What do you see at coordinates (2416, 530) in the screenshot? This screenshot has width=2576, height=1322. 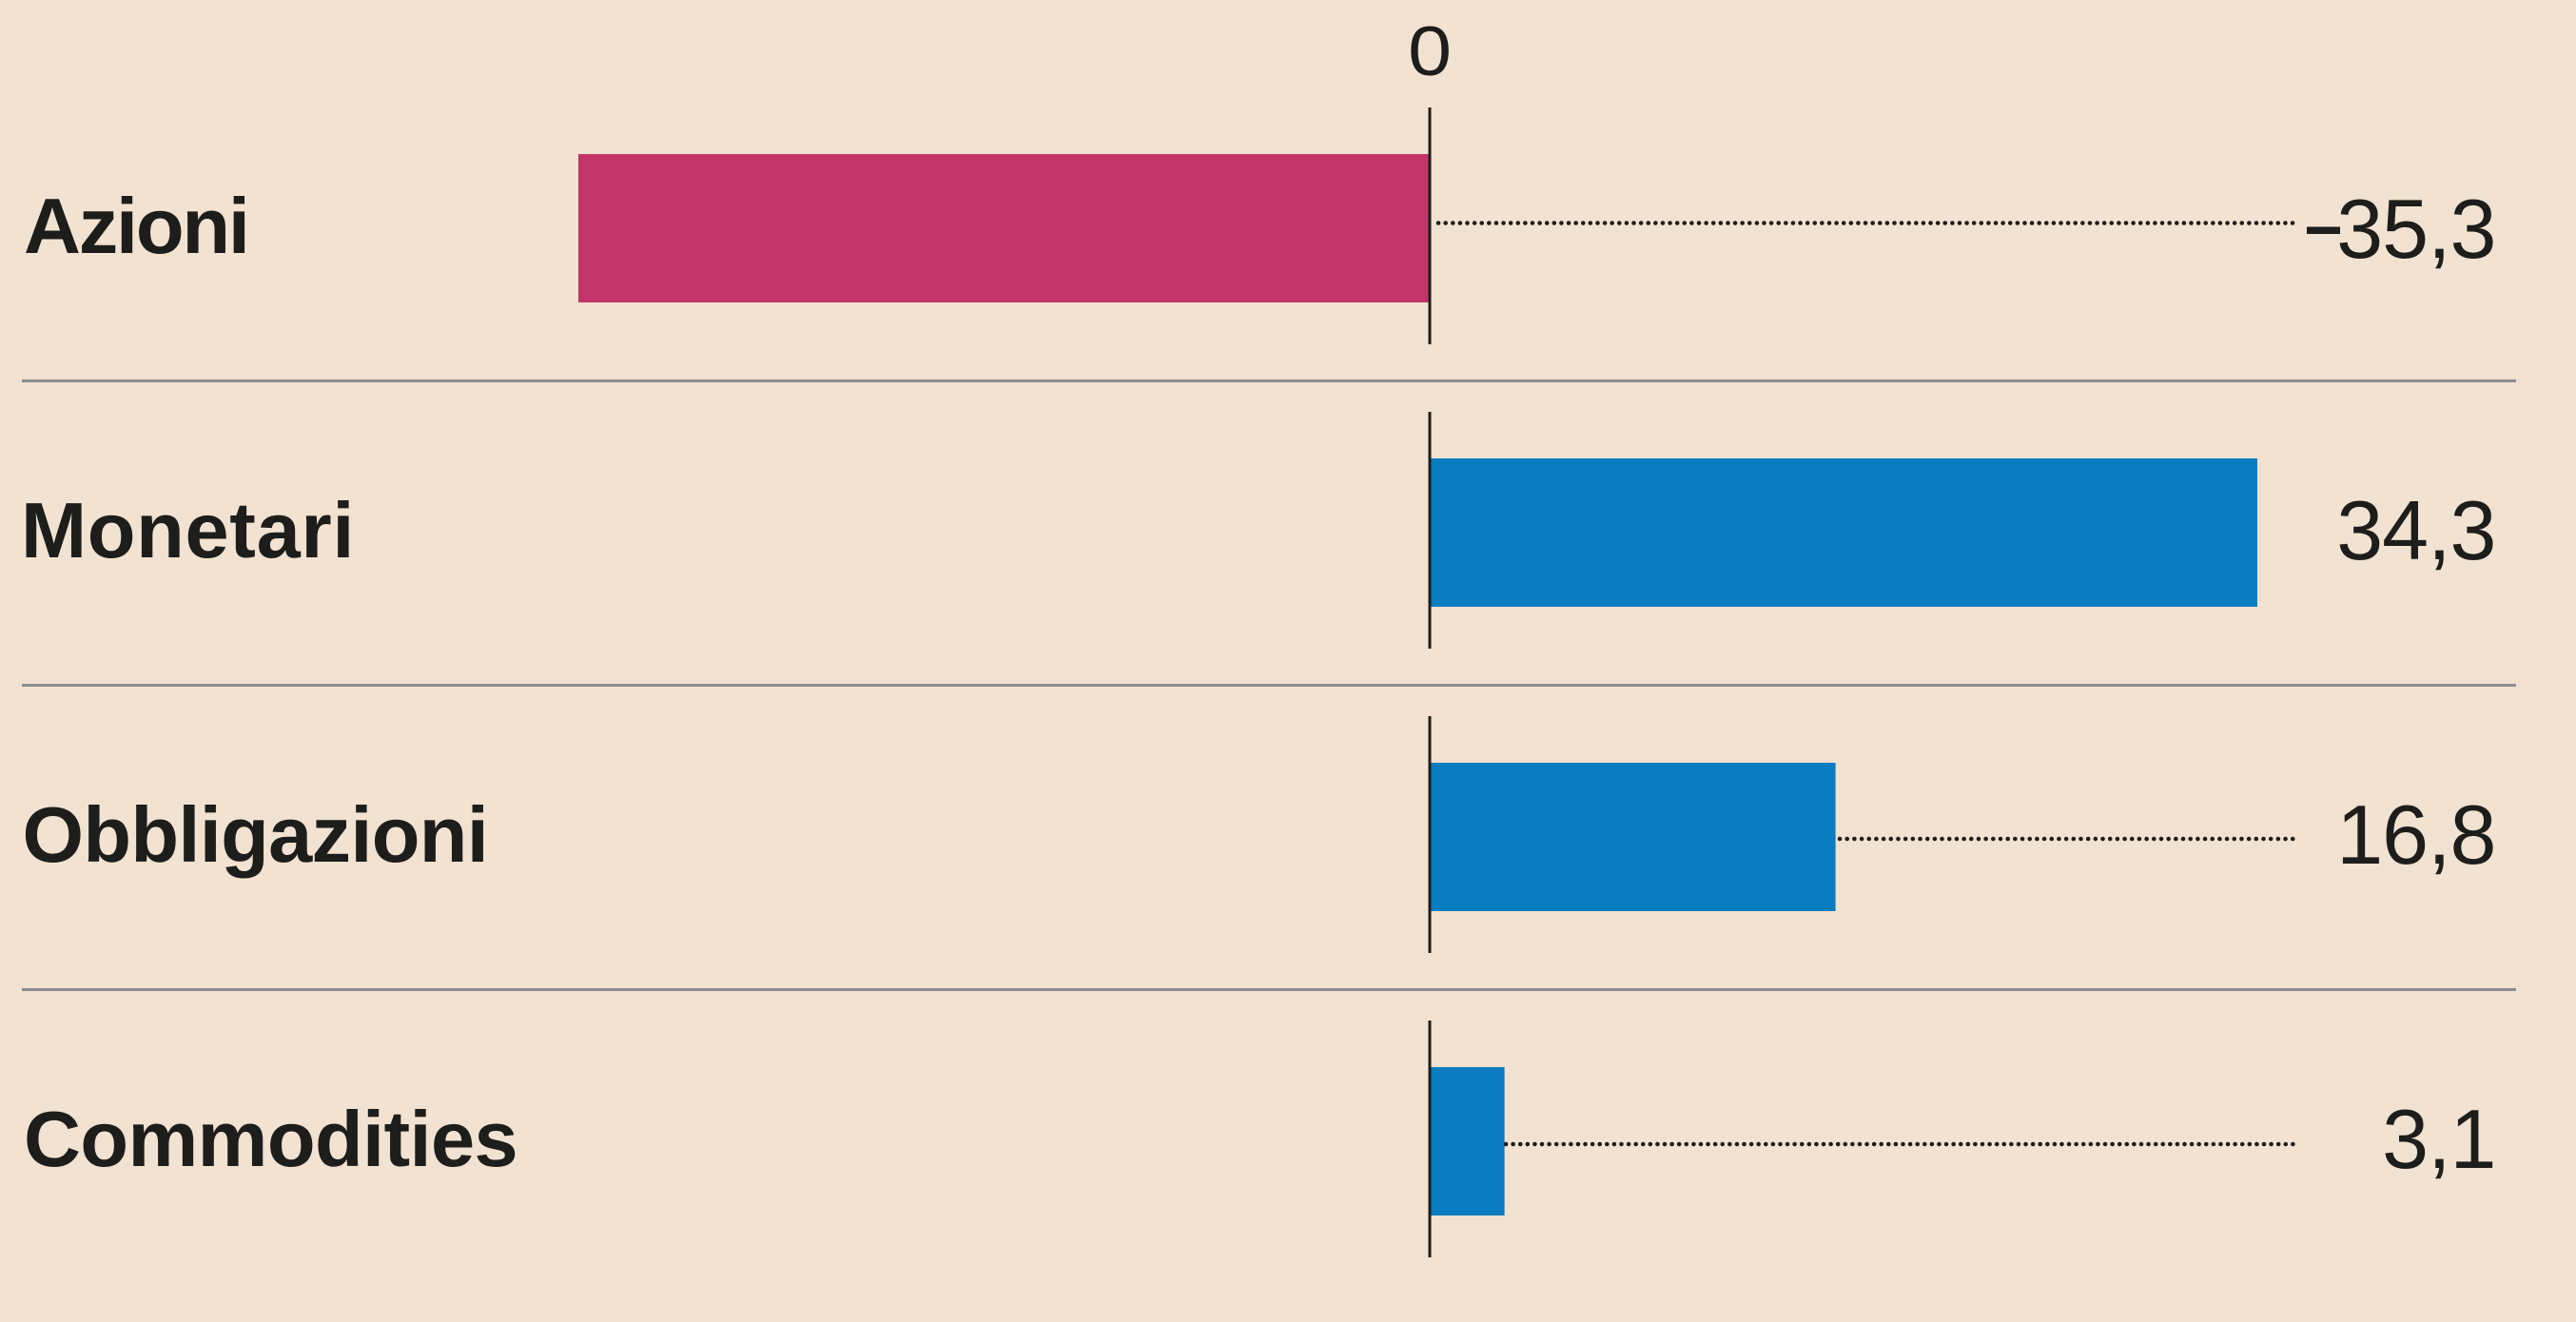 I see `svg-text: 34,3` at bounding box center [2416, 530].